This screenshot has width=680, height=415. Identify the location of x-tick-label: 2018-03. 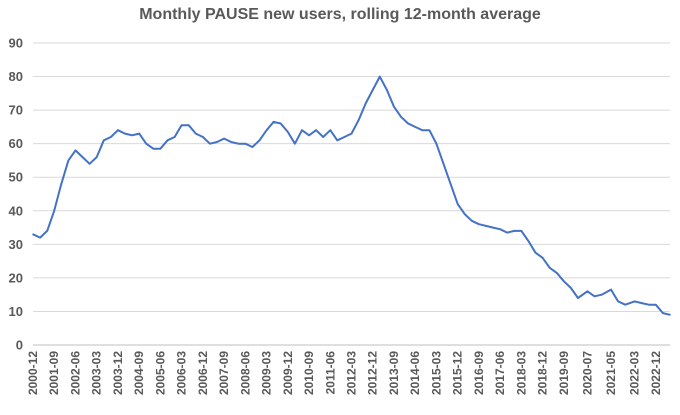
(521, 373).